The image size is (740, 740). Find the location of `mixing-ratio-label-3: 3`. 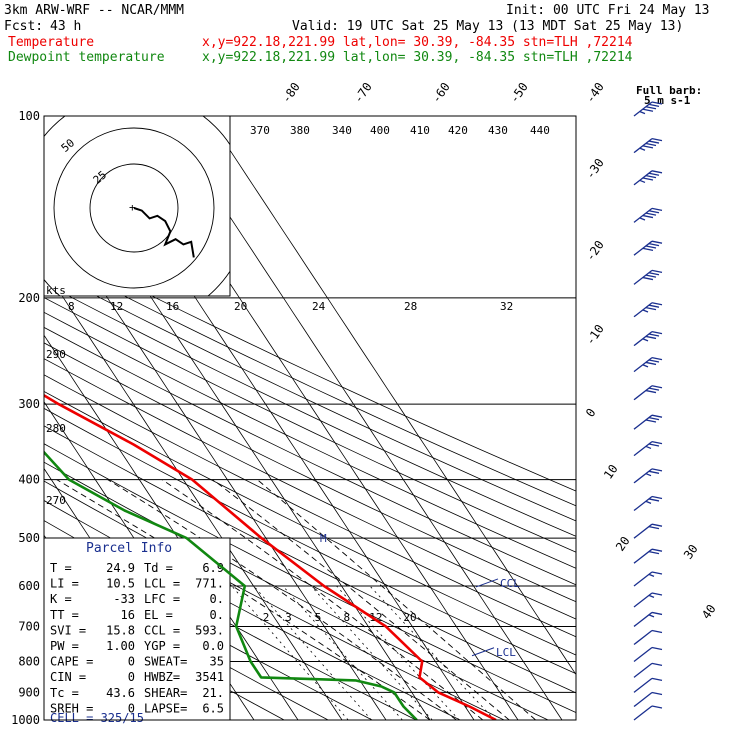

mixing-ratio-label-3: 3 is located at coordinates (288, 617).